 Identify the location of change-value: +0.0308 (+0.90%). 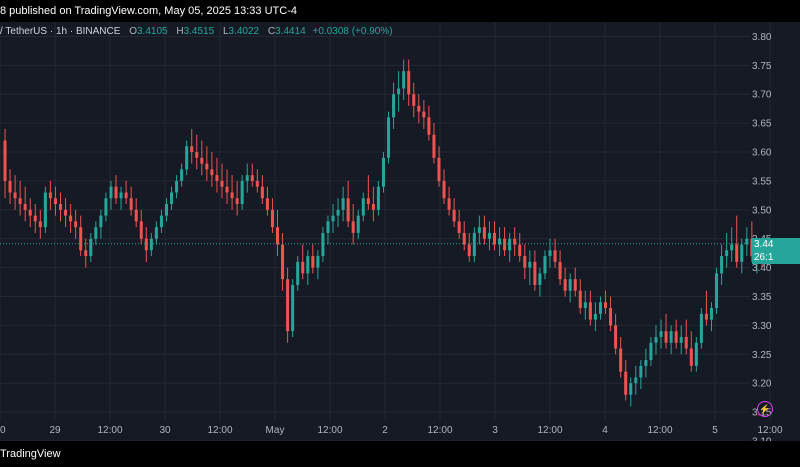
(352, 31).